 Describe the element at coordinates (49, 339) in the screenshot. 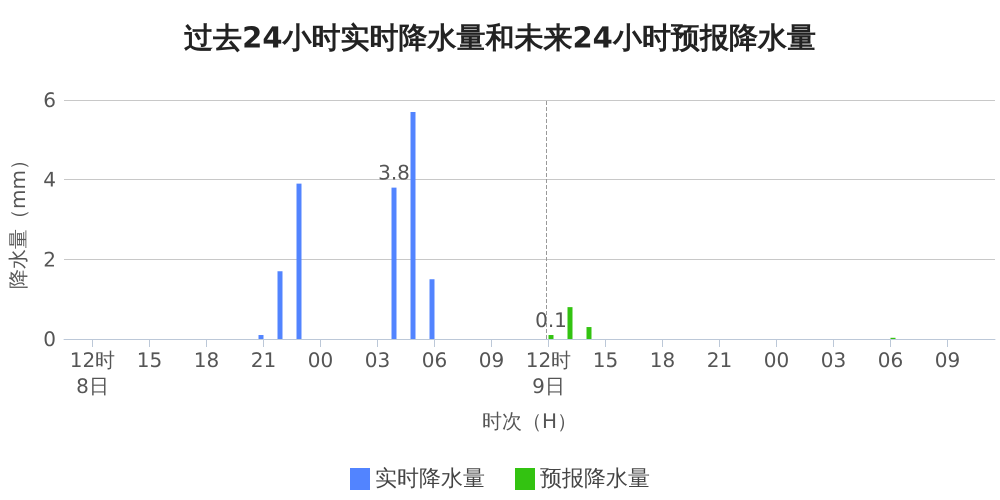

I see `y-tick-label: 0` at that location.